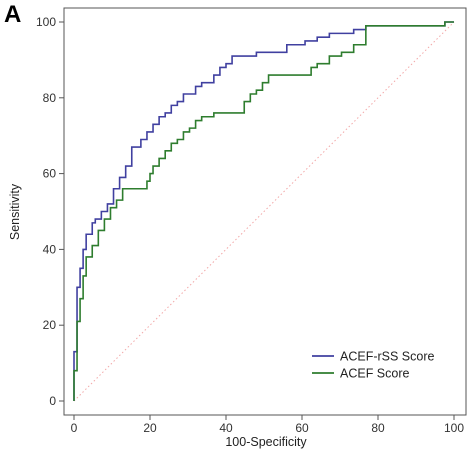 The width and height of the screenshot is (475, 454). Describe the element at coordinates (46, 22) in the screenshot. I see `y-tick-label: 100` at that location.